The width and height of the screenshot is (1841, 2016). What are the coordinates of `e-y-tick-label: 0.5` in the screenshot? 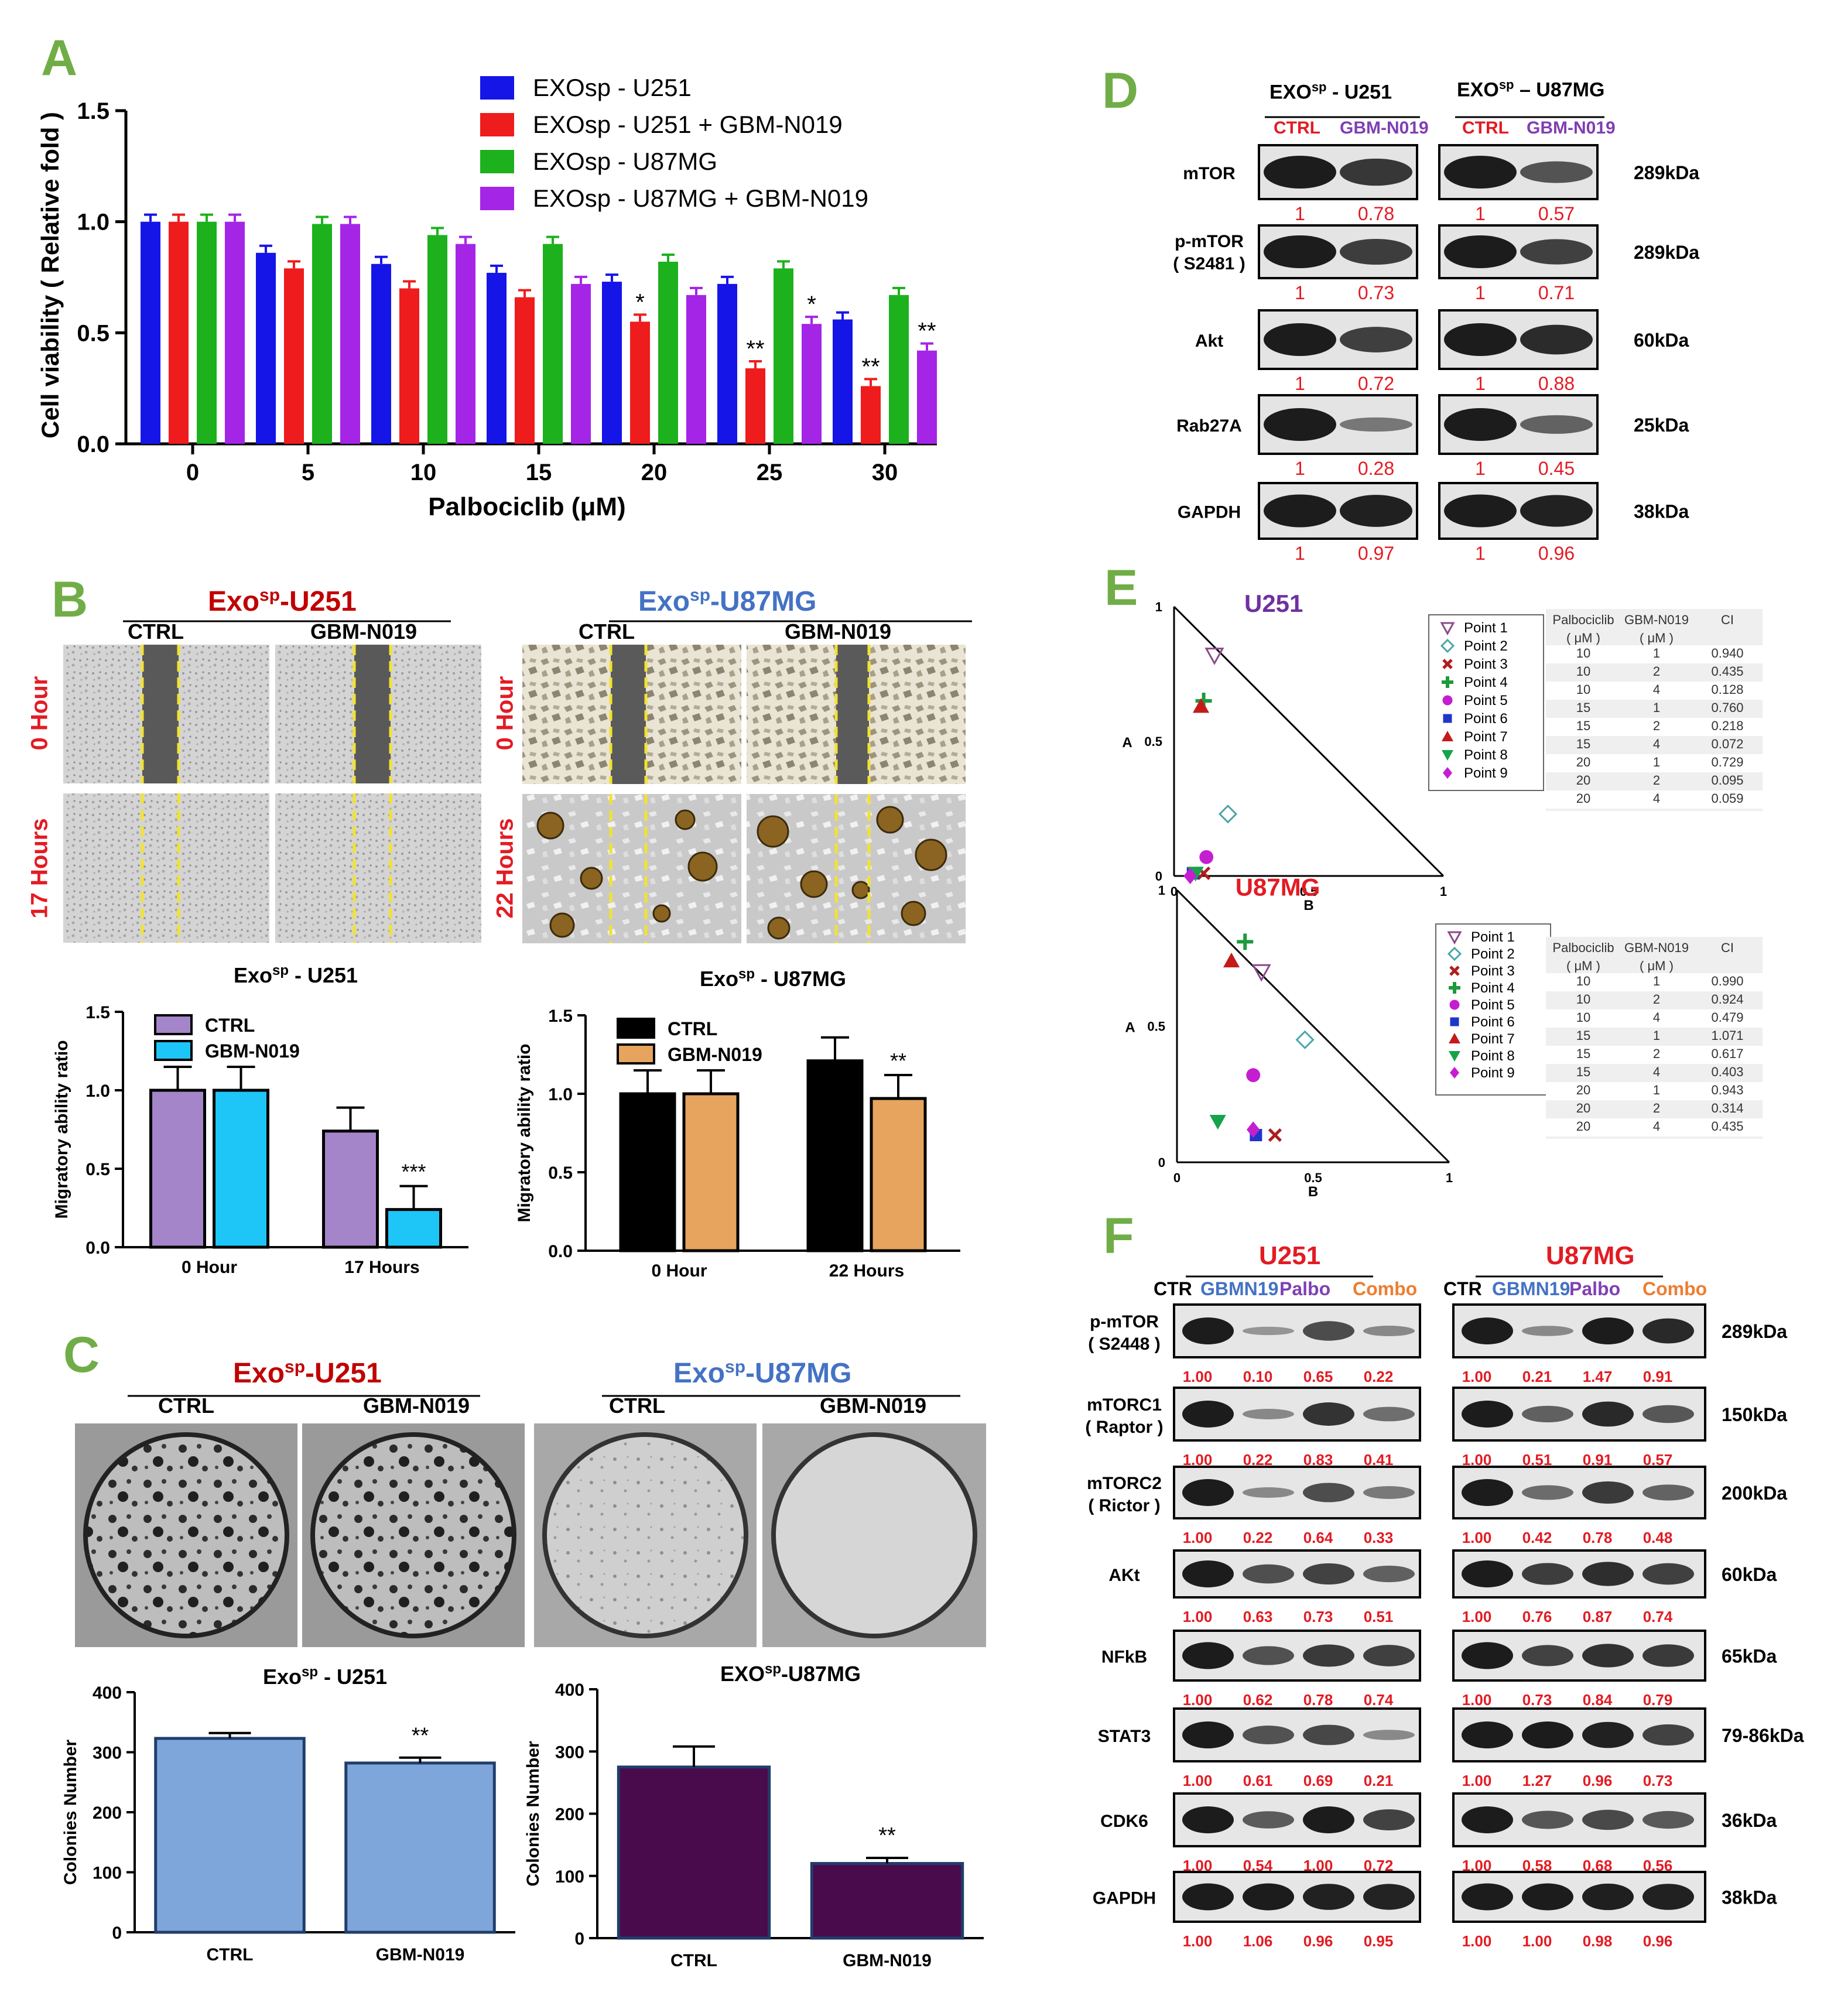 It's located at (1153, 741).